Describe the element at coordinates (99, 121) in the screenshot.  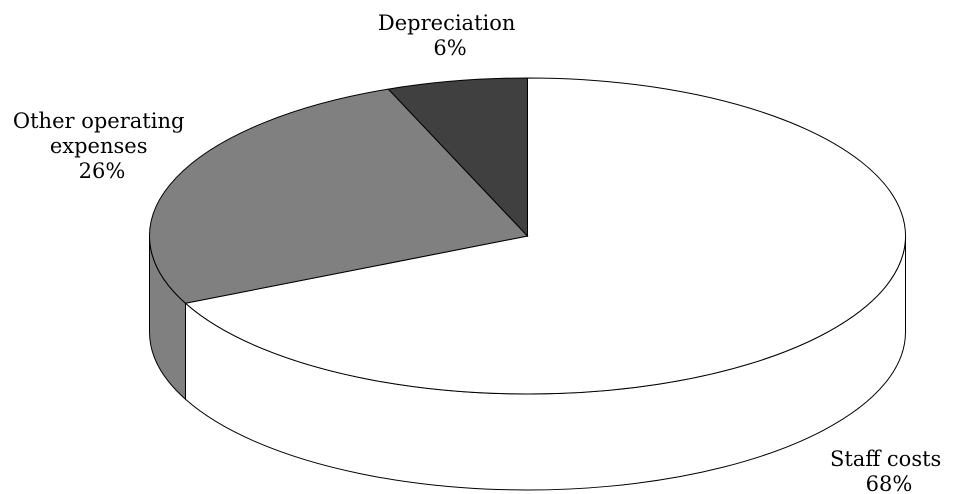
I see `label-other-name-line1: Other operating` at that location.